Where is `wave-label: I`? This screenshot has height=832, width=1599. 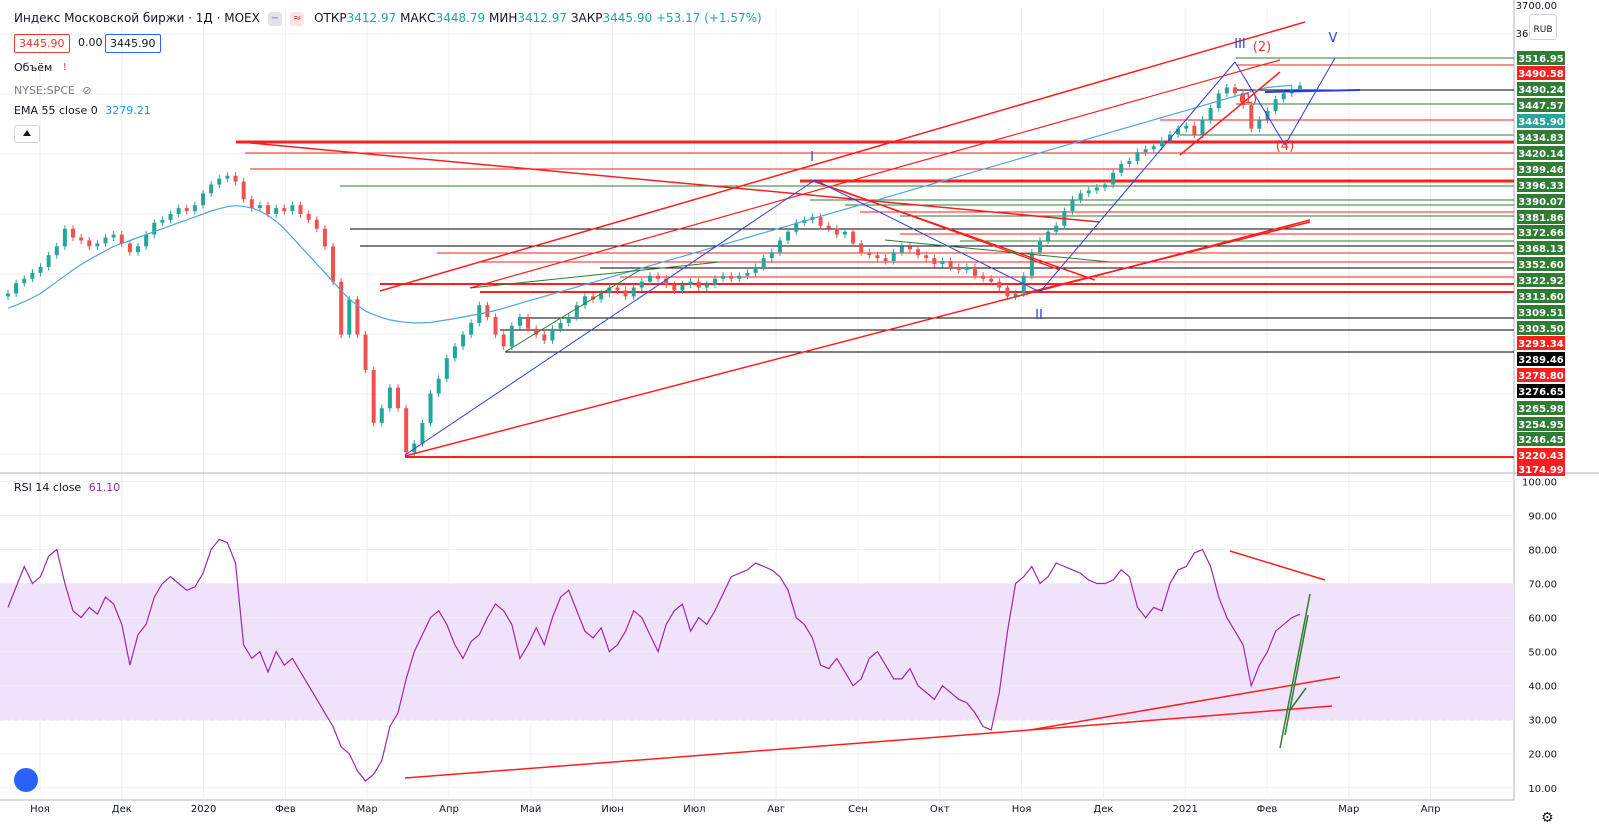 wave-label: I is located at coordinates (812, 157).